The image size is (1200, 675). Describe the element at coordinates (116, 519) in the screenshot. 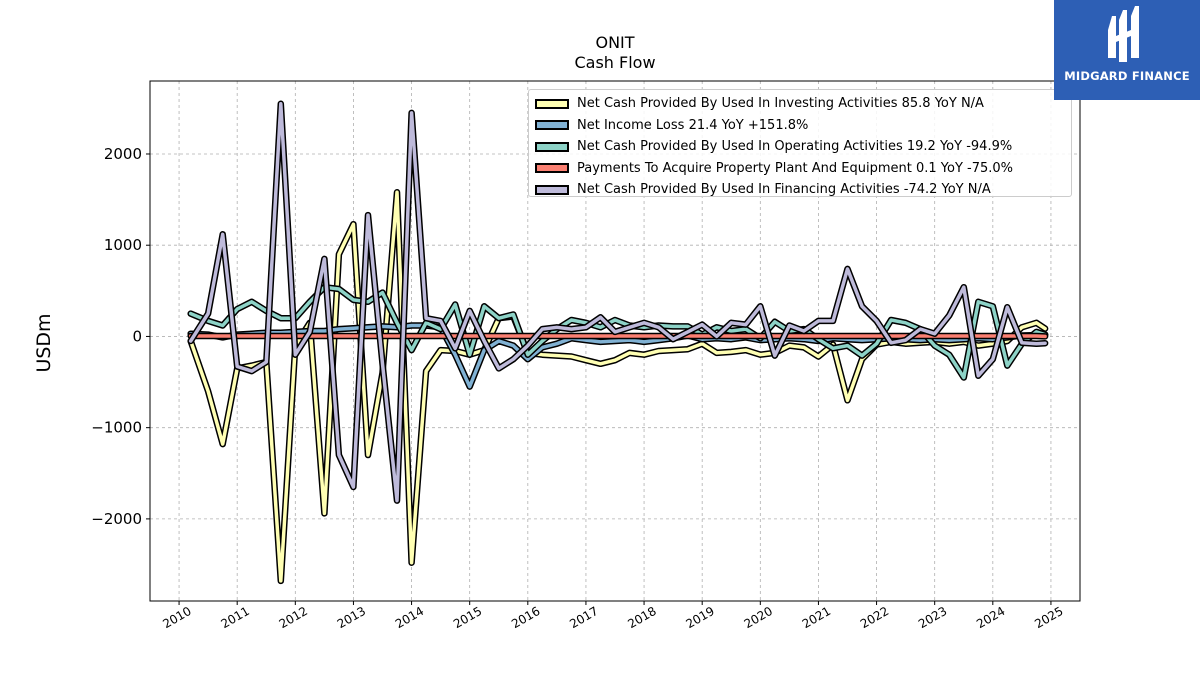

I see `y-tick-label: −2000` at that location.